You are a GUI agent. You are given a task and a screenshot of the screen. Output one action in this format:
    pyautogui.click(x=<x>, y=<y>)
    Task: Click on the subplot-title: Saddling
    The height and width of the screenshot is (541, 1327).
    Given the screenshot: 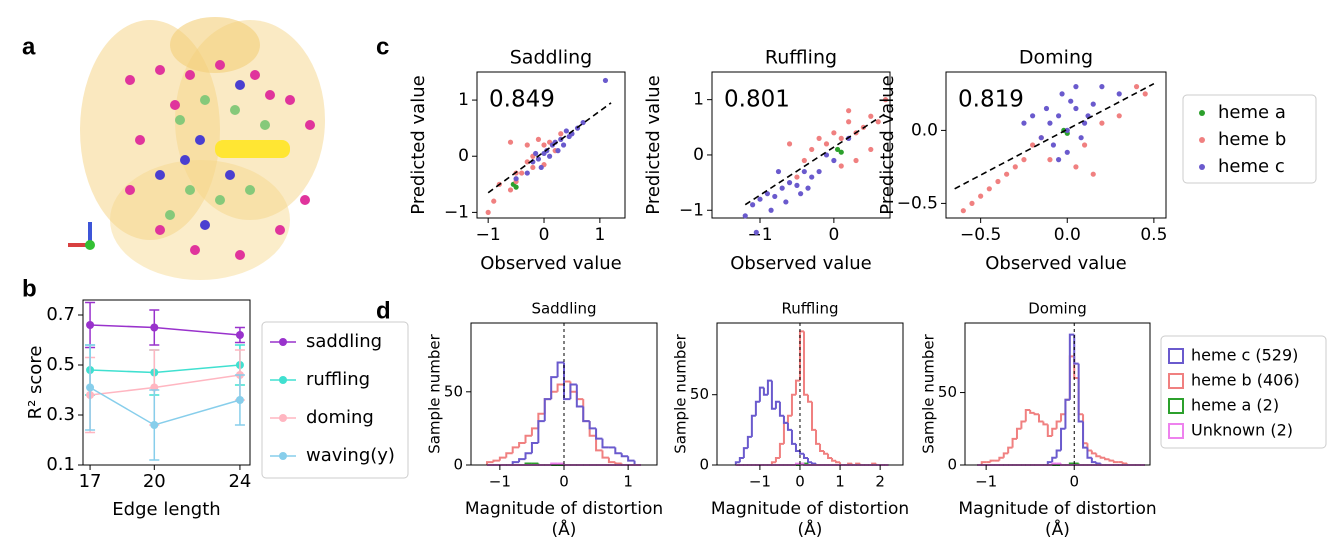 What is the action you would take?
    pyautogui.click(x=563, y=309)
    